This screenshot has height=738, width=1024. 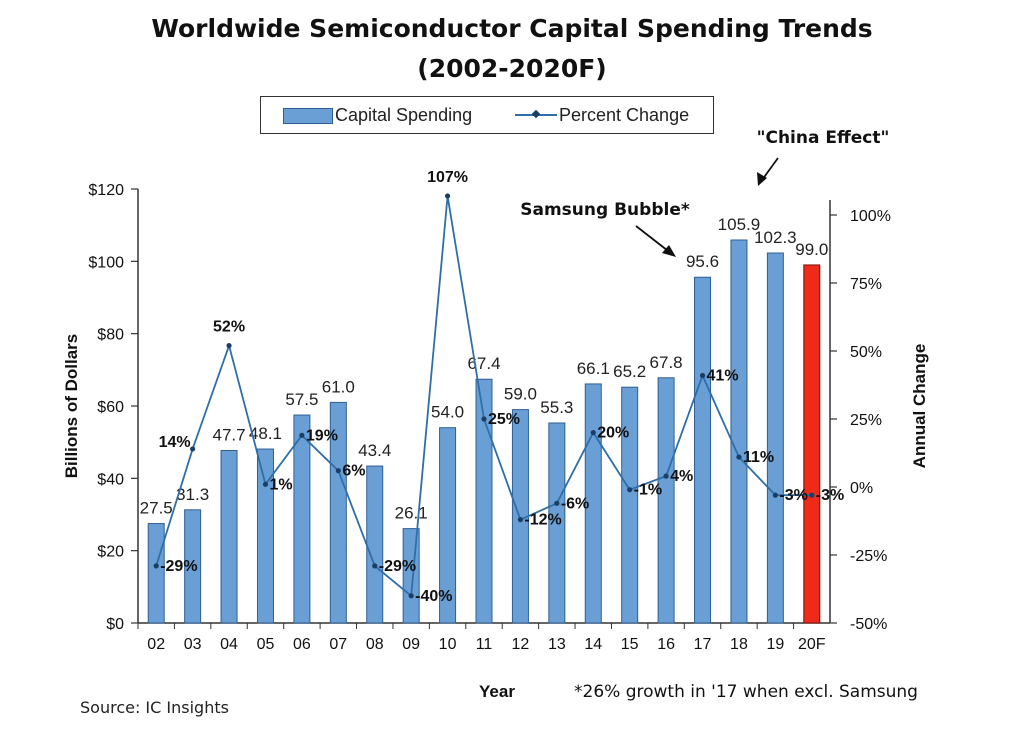 What do you see at coordinates (605, 210) in the screenshot?
I see `annotation-samsung-bubble: Samsung Bubble*` at bounding box center [605, 210].